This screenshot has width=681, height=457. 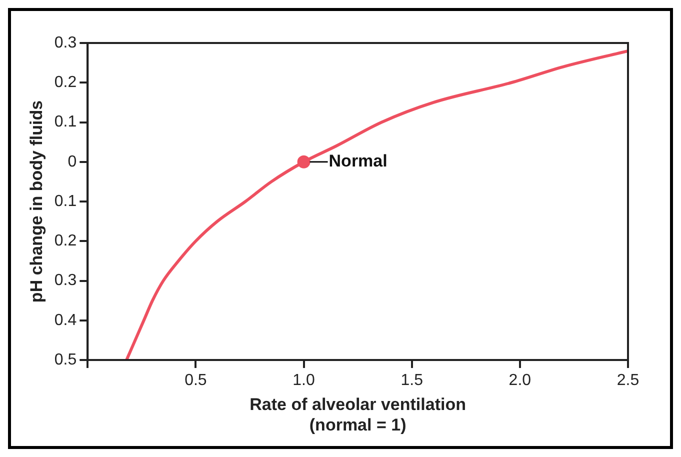 I want to click on x-tick-label: 1.5, so click(x=412, y=381).